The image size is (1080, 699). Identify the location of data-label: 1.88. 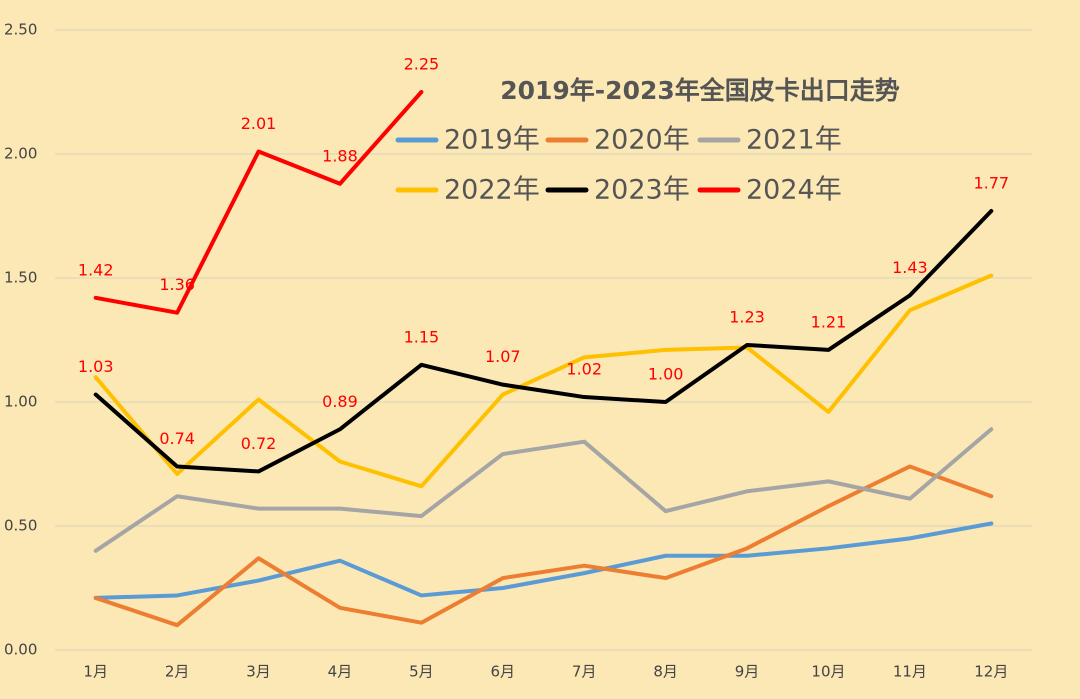
(340, 155).